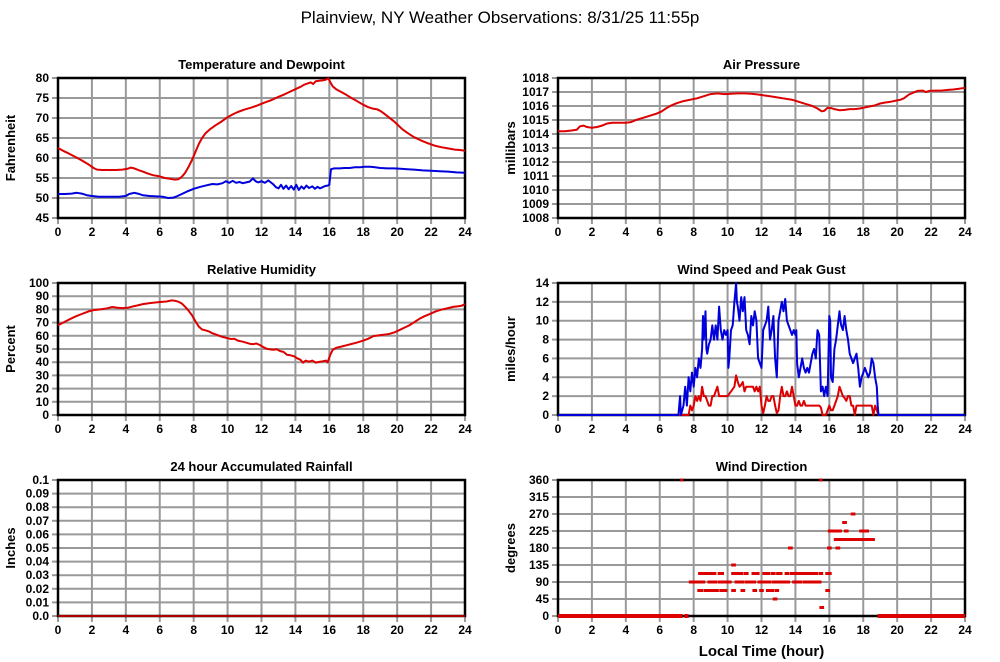 Image resolution: width=1000 pixels, height=662 pixels. Describe the element at coordinates (38, 494) in the screenshot. I see `svg-text: 0.09` at that location.